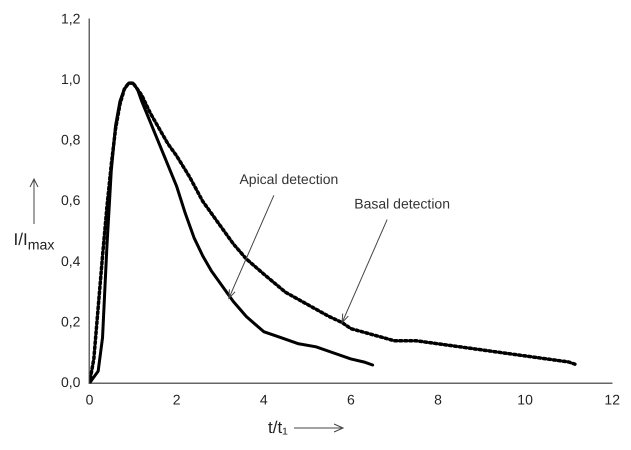 The height and width of the screenshot is (450, 631). Describe the element at coordinates (438, 399) in the screenshot. I see `x-tick-label: 8` at that location.